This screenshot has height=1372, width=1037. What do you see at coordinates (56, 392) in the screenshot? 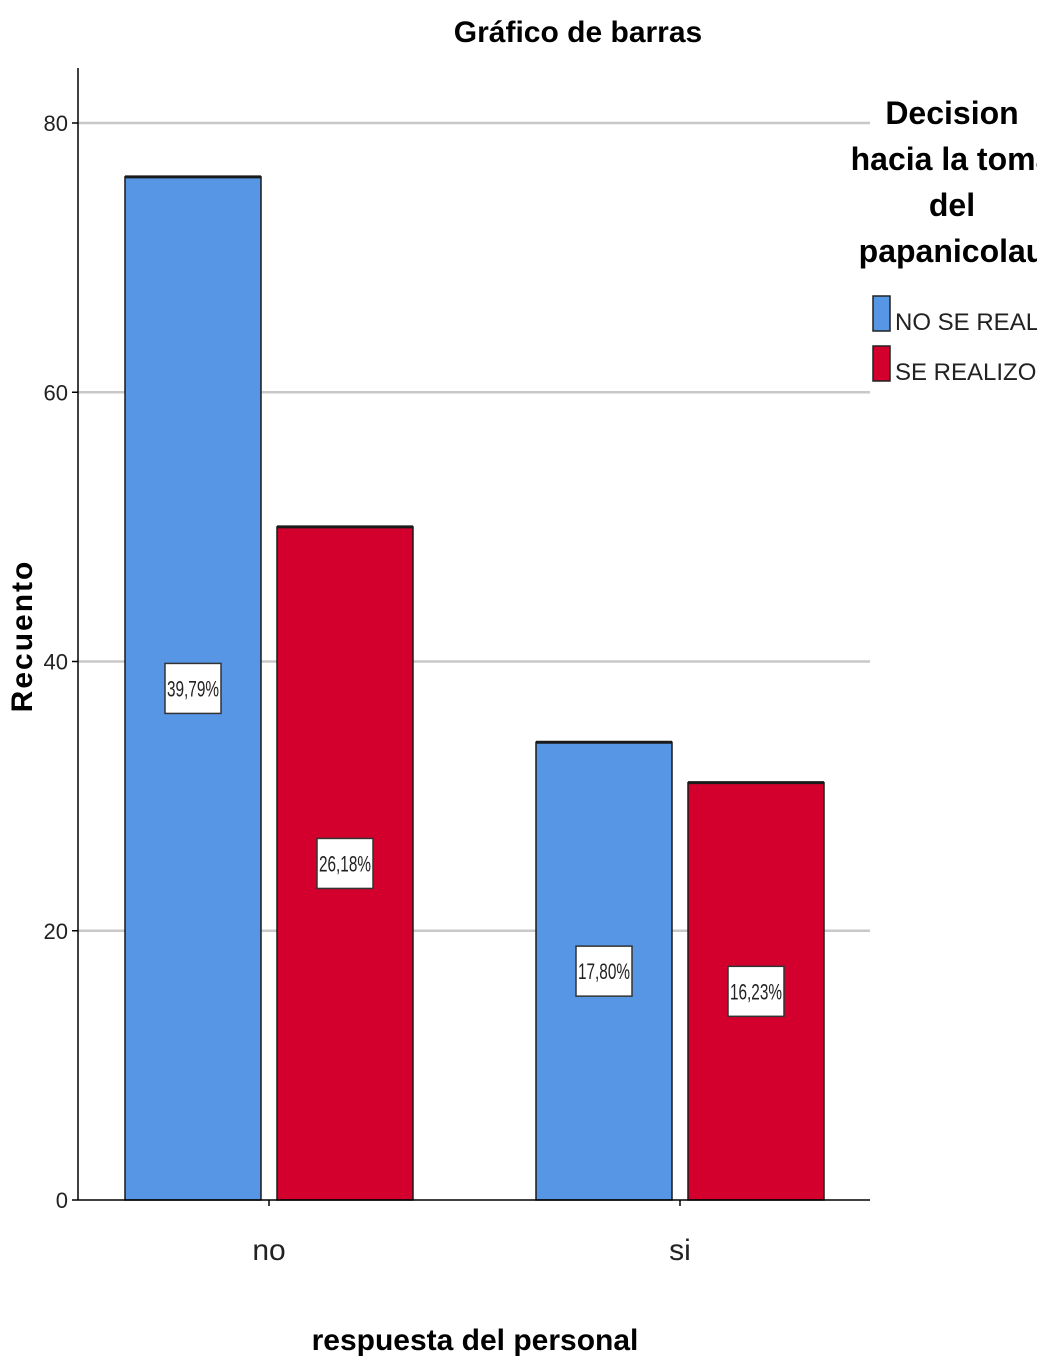
I see `y-tick-label-60: 60` at bounding box center [56, 392].